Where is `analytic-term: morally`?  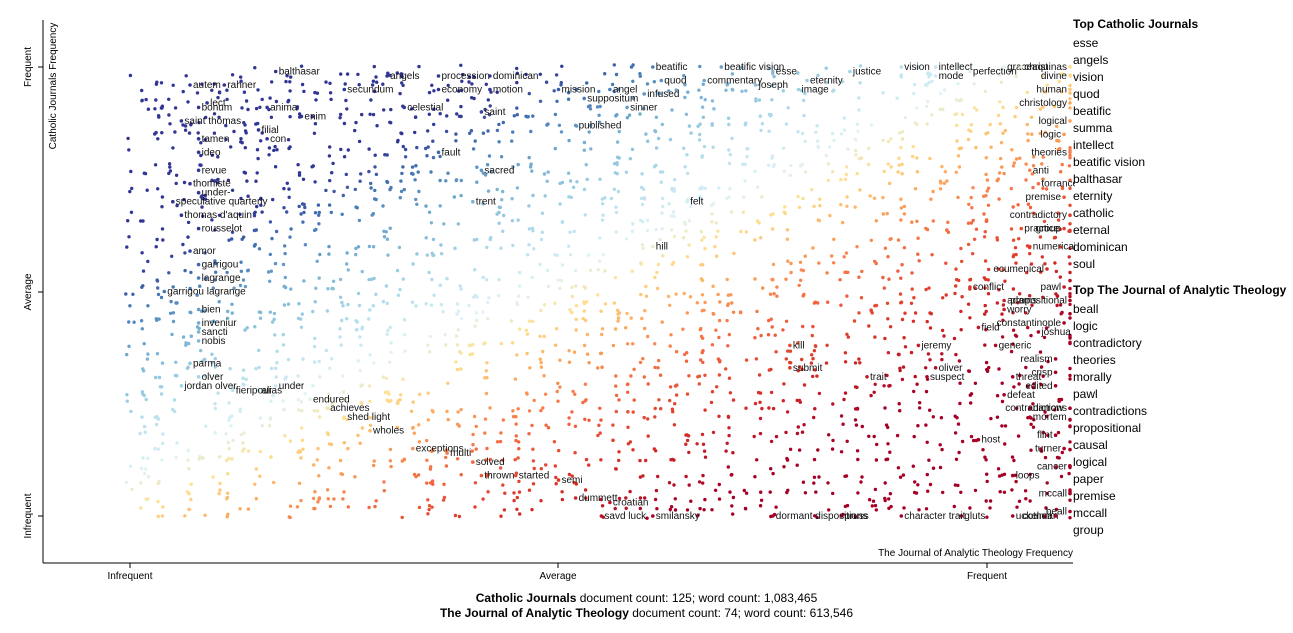
analytic-term: morally is located at coordinates (1092, 377).